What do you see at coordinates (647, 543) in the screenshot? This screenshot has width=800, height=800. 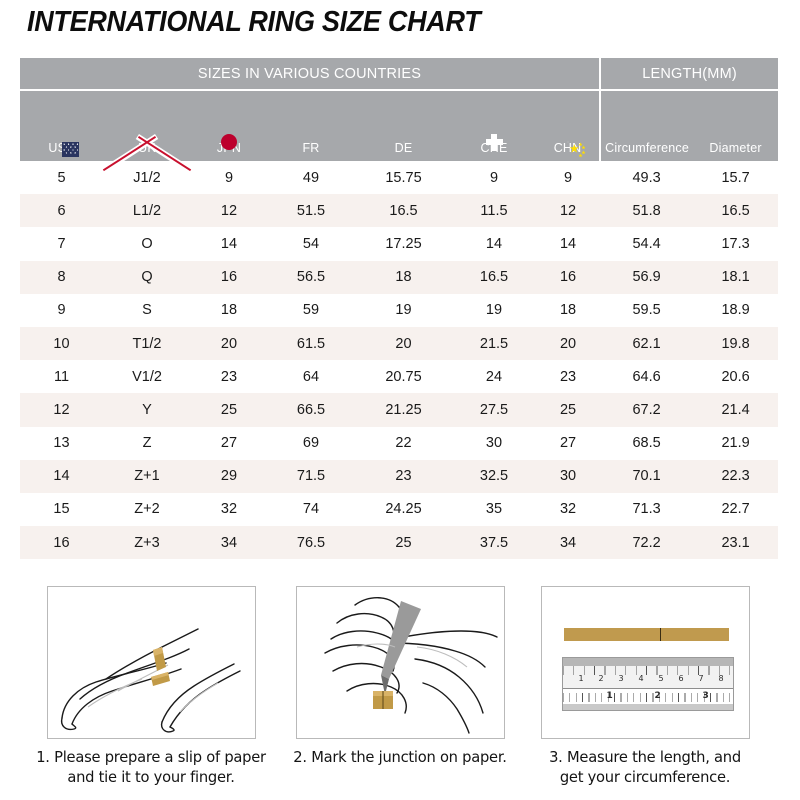 I see `table-cell: 72.2` at bounding box center [647, 543].